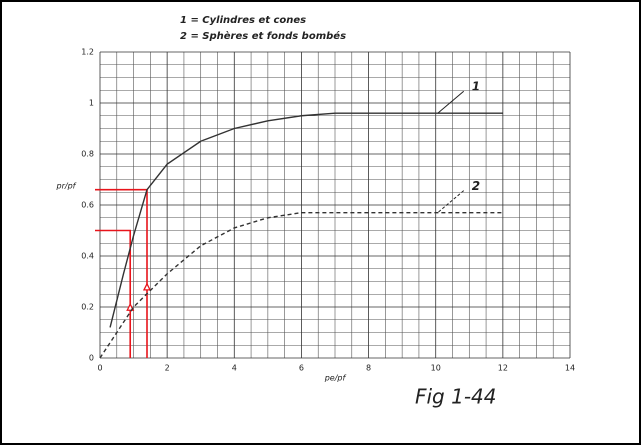 The width and height of the screenshot is (641, 445). What do you see at coordinates (99, 368) in the screenshot?
I see `x-tick-label: 0` at bounding box center [99, 368].